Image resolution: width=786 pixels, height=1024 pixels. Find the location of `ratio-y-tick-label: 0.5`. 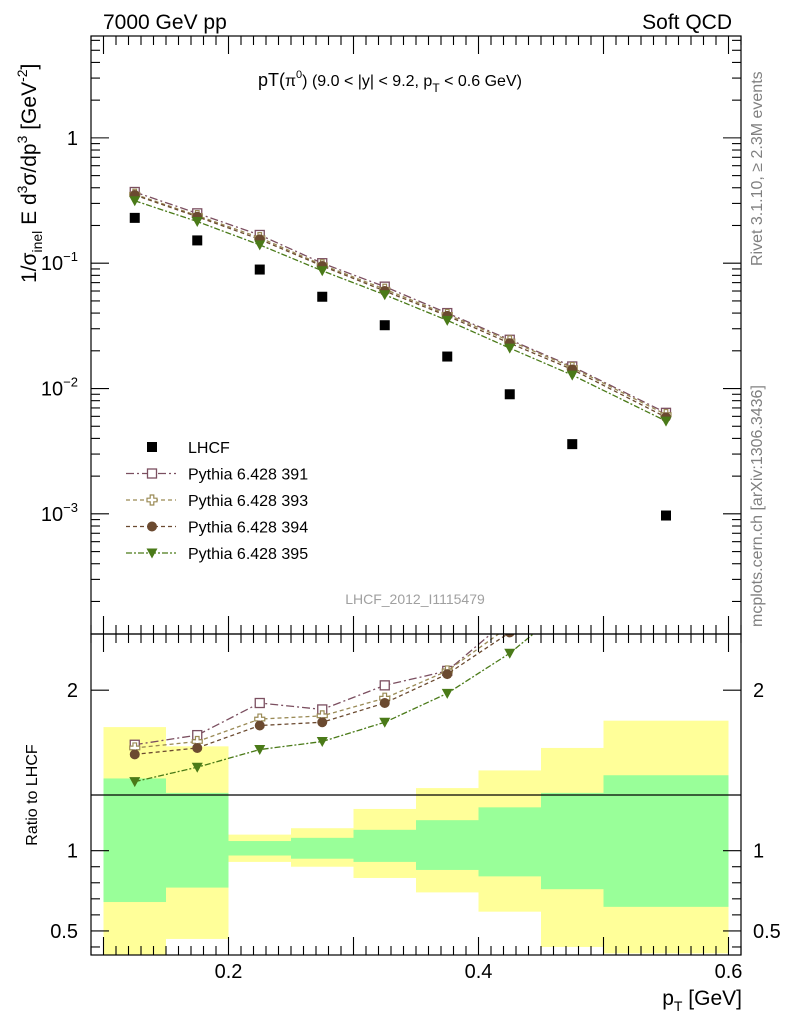

ratio-y-tick-label: 0.5 is located at coordinates (64, 932).